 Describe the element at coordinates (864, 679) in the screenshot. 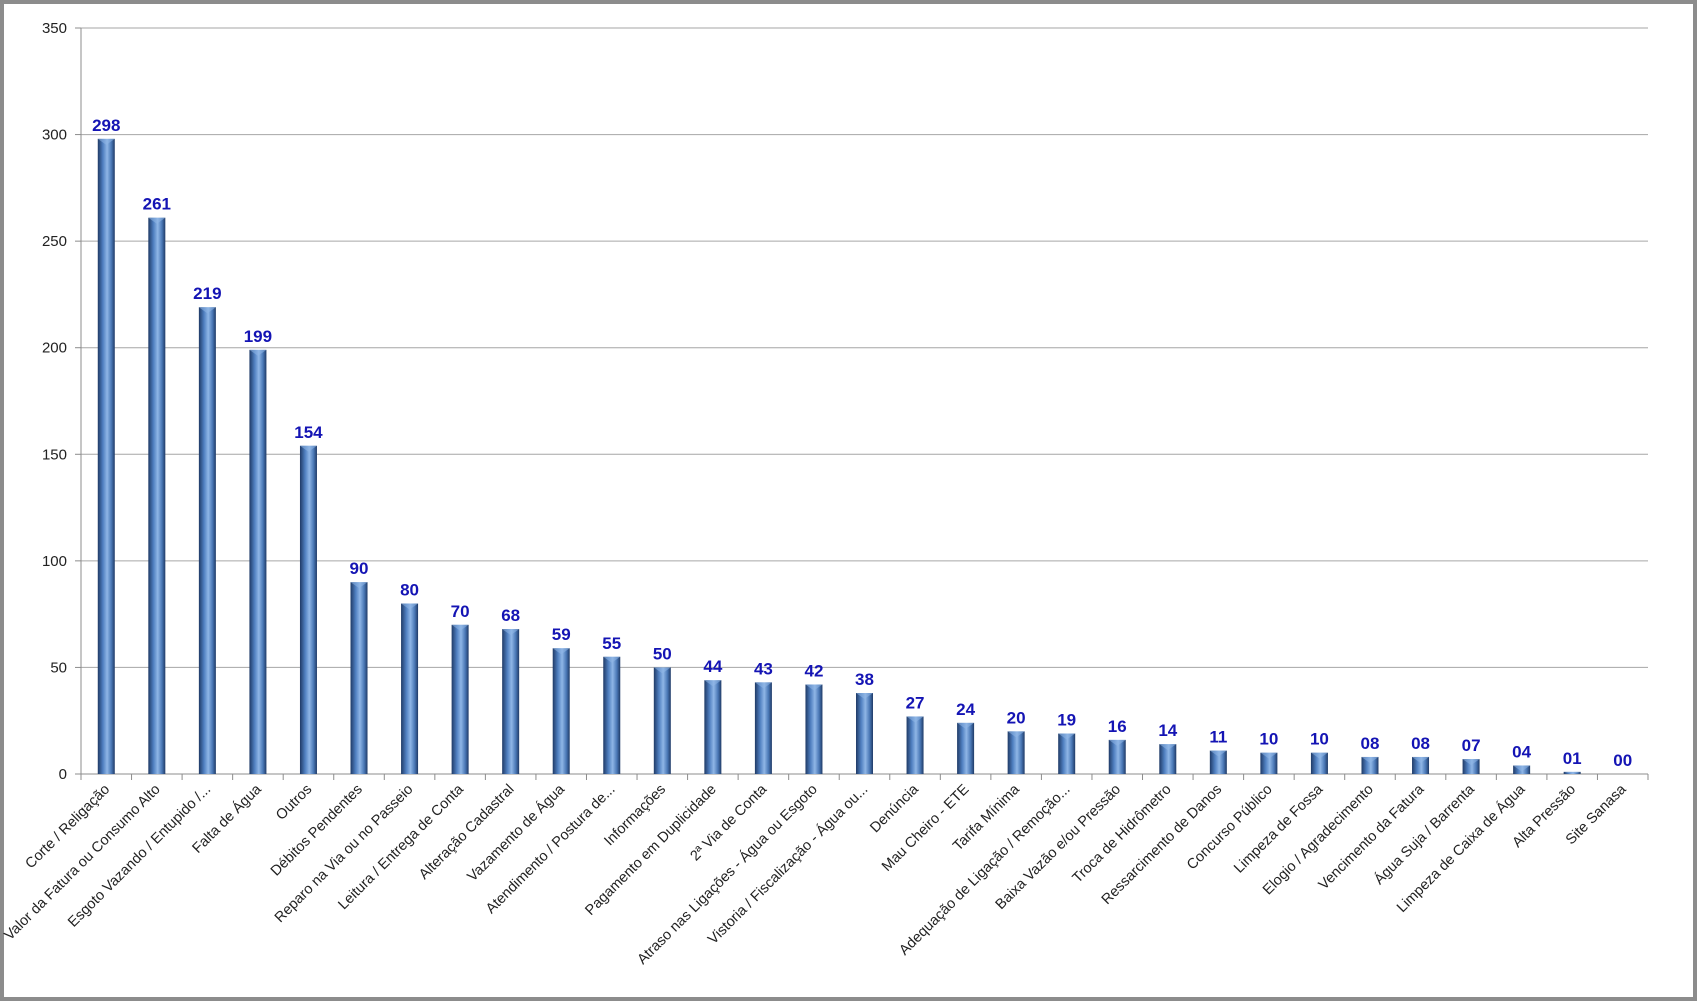

I see `data-label: 38` at that location.